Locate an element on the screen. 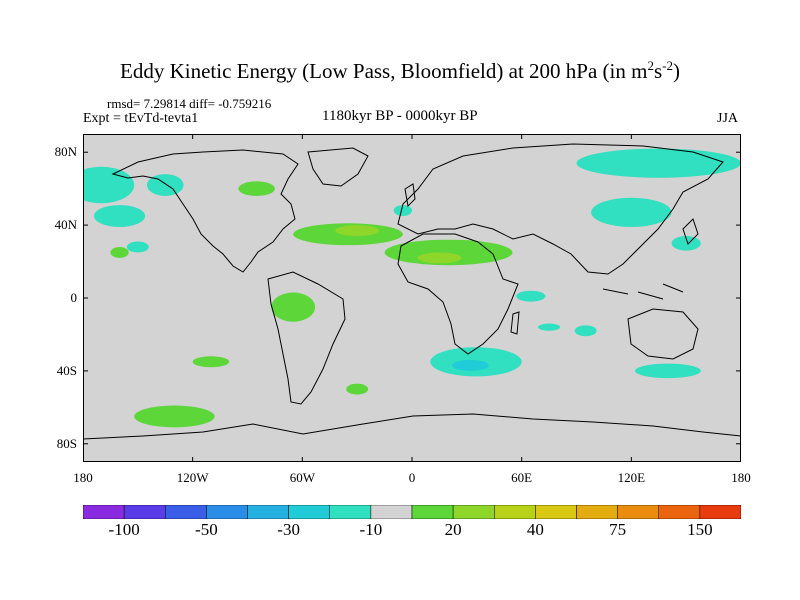 The width and height of the screenshot is (800, 600). colorbar-label: 75 is located at coordinates (618, 529).